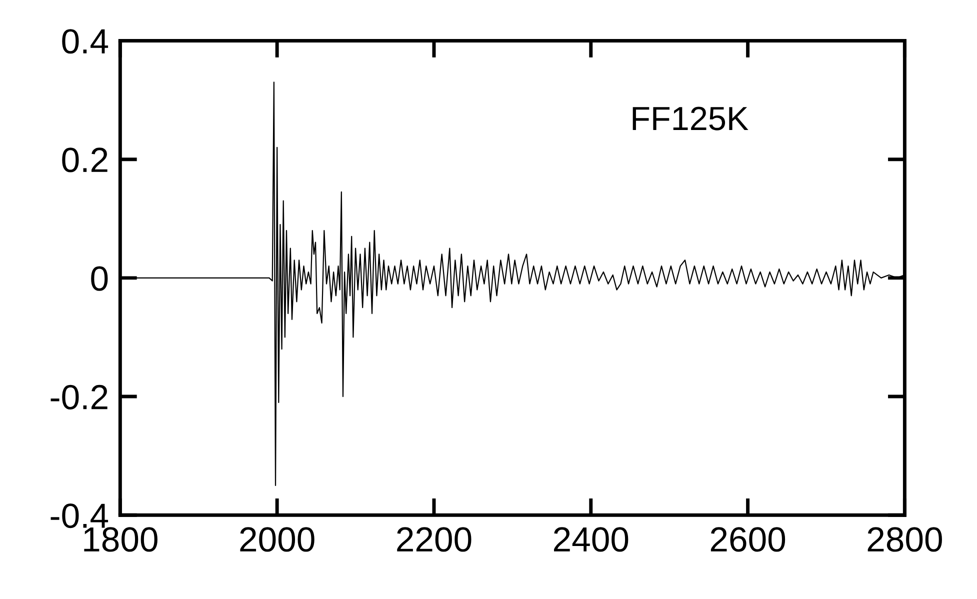 This screenshot has width=977, height=599. What do you see at coordinates (79, 397) in the screenshot?
I see `y-tick-label: -0.2` at bounding box center [79, 397].